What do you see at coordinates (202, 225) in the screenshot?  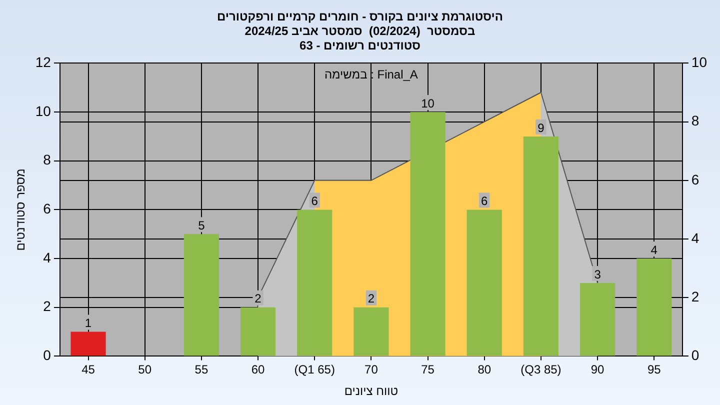 I see `data-label: 5` at bounding box center [202, 225].